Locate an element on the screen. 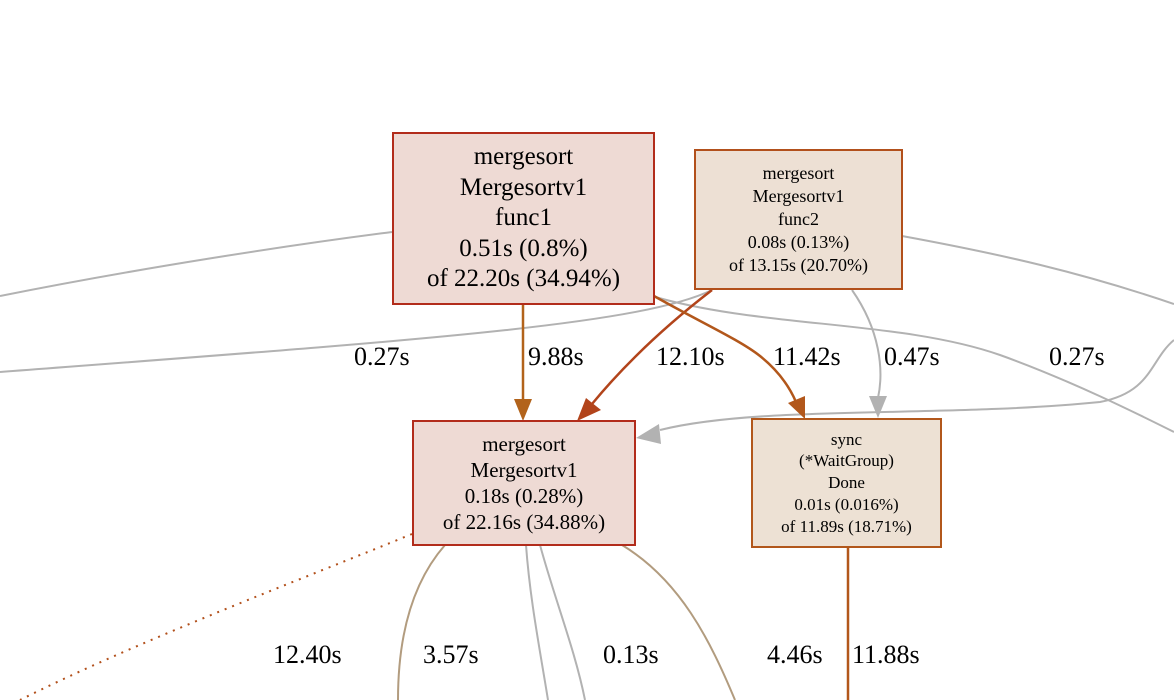 The height and width of the screenshot is (700, 1174). edge-func1-to-waitgroup is located at coordinates (725, 348).